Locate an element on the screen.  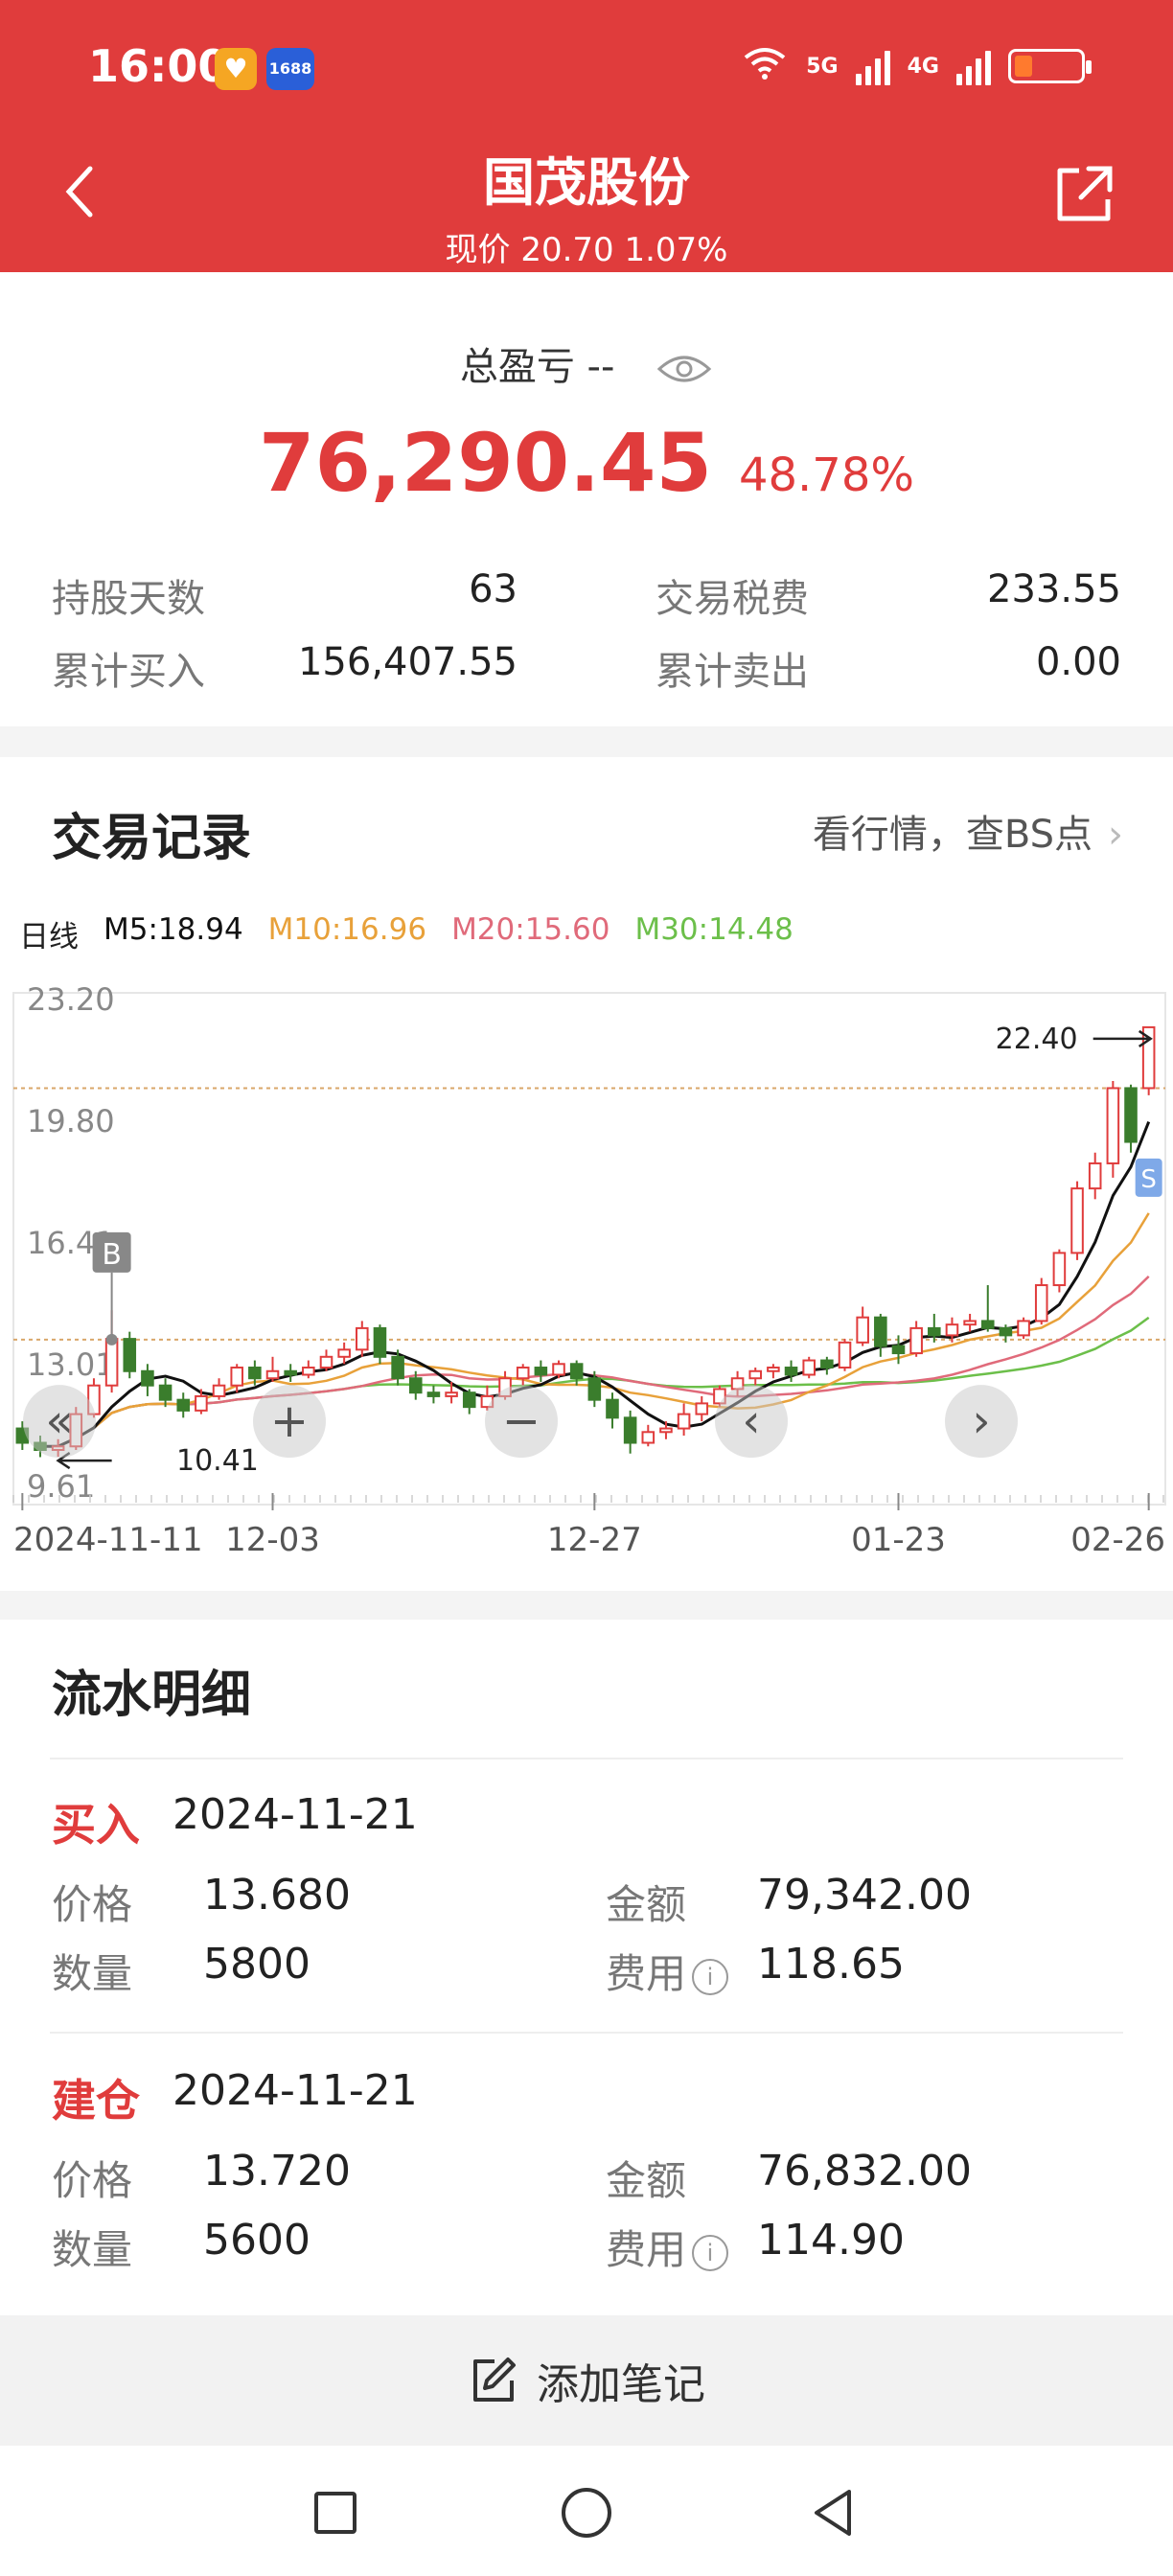
x-tick-label: 12-03 is located at coordinates (272, 1540).